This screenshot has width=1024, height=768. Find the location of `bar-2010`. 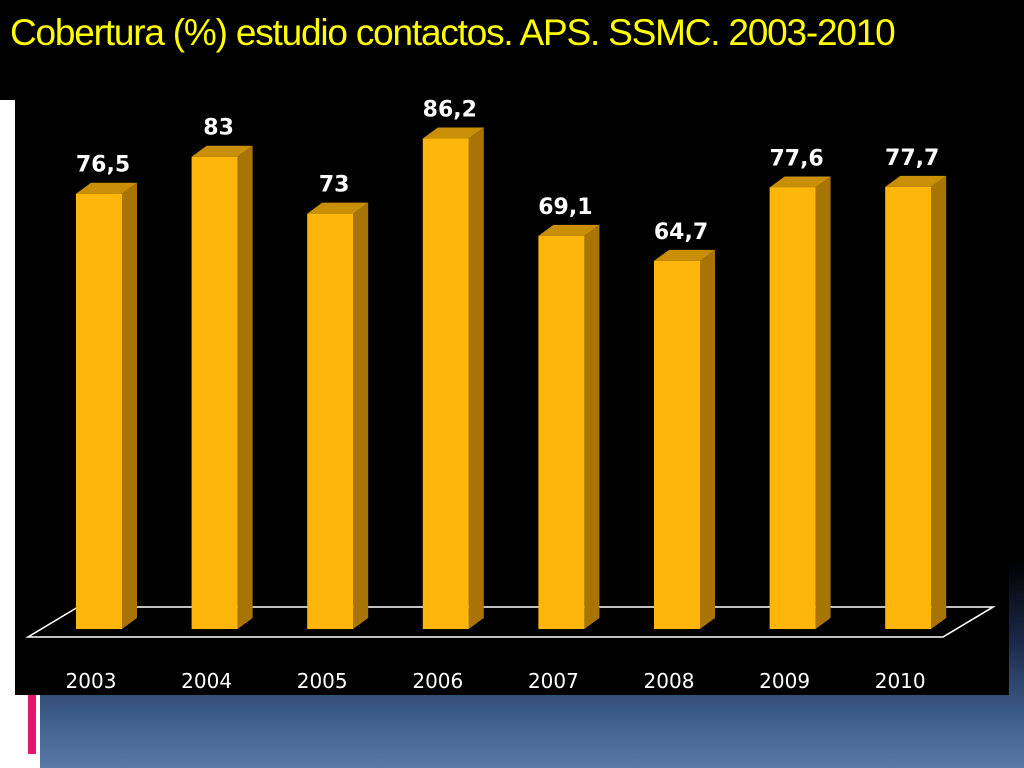

bar-2010 is located at coordinates (916, 402).